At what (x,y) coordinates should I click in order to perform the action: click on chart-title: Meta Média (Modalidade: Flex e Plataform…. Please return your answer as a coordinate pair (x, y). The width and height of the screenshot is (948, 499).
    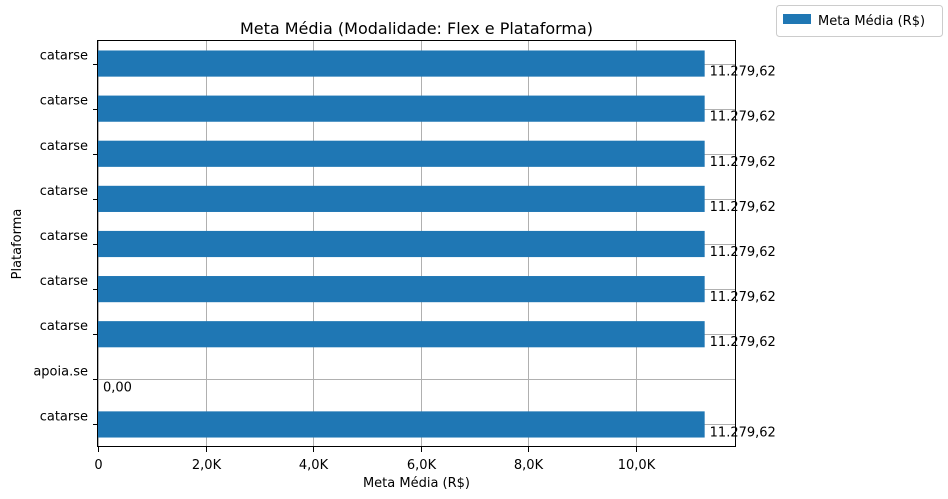
    Looking at the image, I should click on (416, 28).